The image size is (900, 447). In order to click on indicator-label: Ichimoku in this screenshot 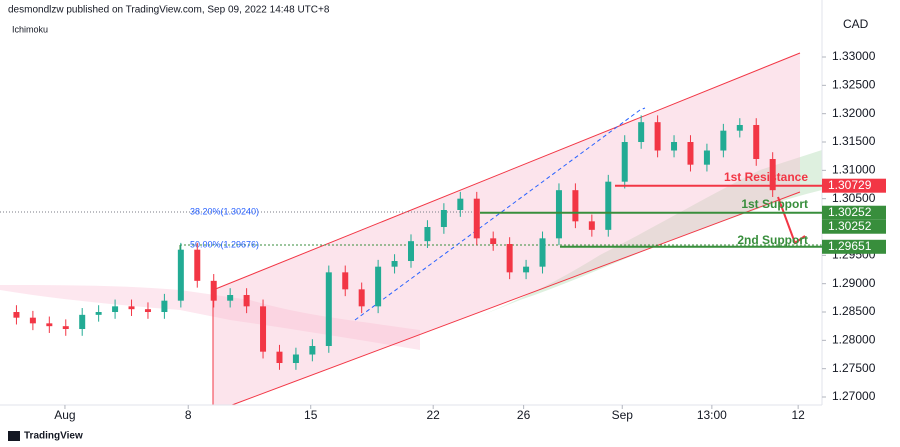, I will do `click(30, 29)`.